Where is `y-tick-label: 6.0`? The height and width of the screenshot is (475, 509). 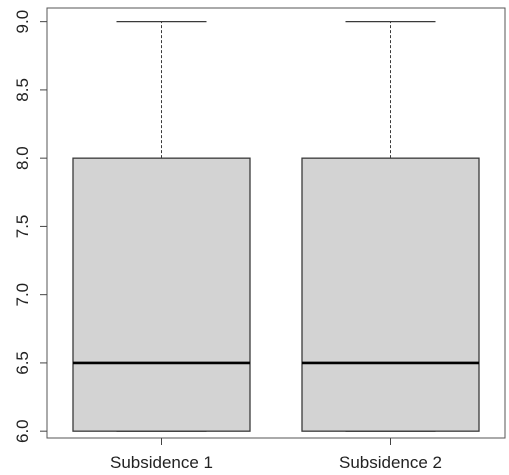 y-tick-label: 6.0 is located at coordinates (22, 431).